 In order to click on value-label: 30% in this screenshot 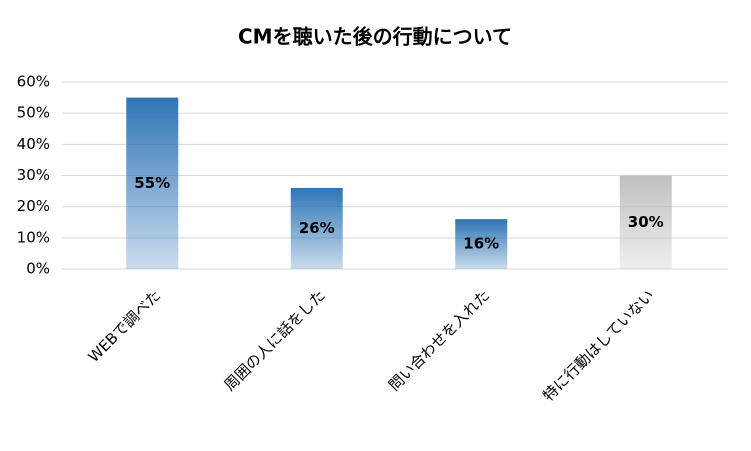, I will do `click(646, 222)`.